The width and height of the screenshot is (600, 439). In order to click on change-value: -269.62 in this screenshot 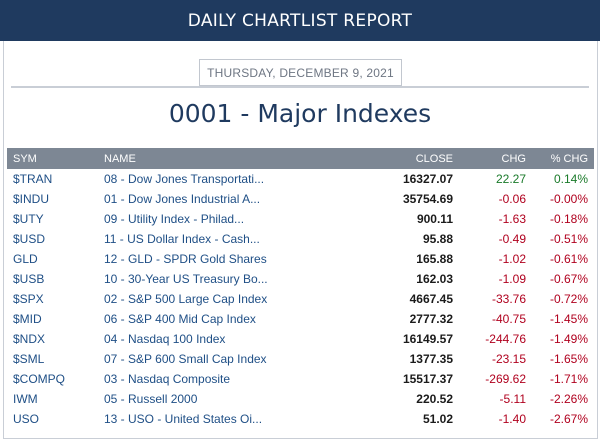, I will do `click(505, 379)`.